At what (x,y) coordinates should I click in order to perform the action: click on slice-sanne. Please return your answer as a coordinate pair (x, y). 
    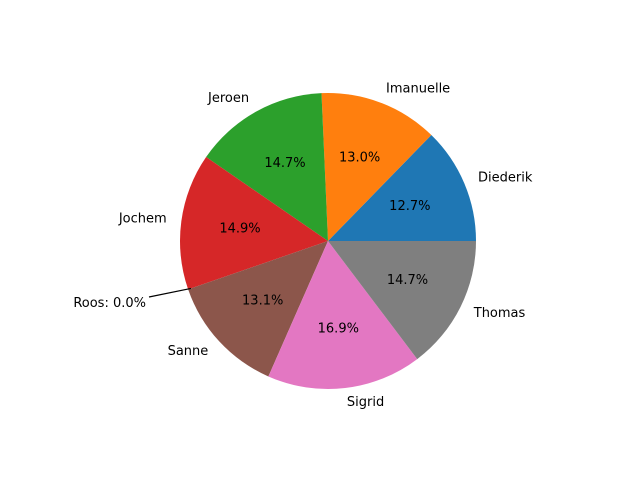
    Looking at the image, I should click on (258, 309).